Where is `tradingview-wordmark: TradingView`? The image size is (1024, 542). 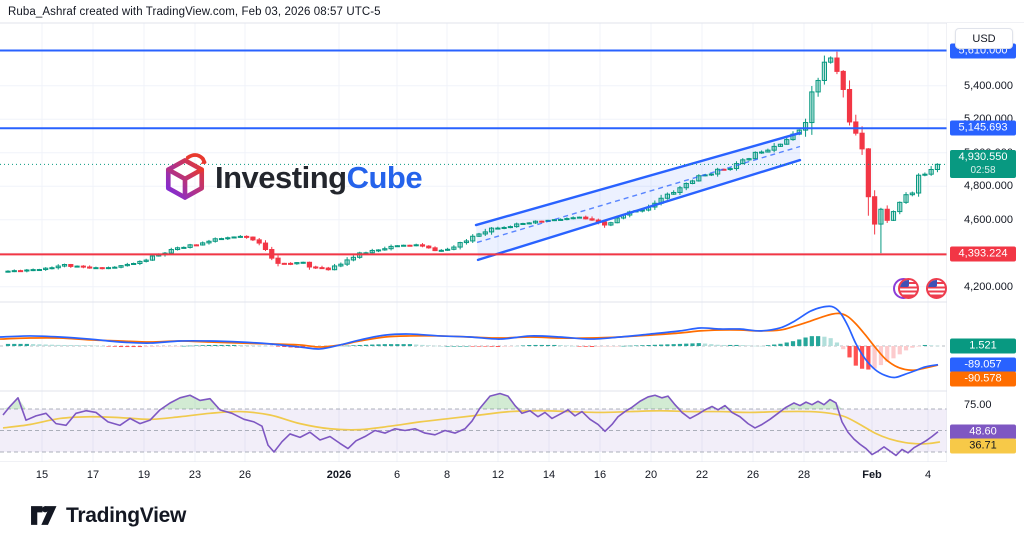
tradingview-wordmark: TradingView is located at coordinates (126, 515).